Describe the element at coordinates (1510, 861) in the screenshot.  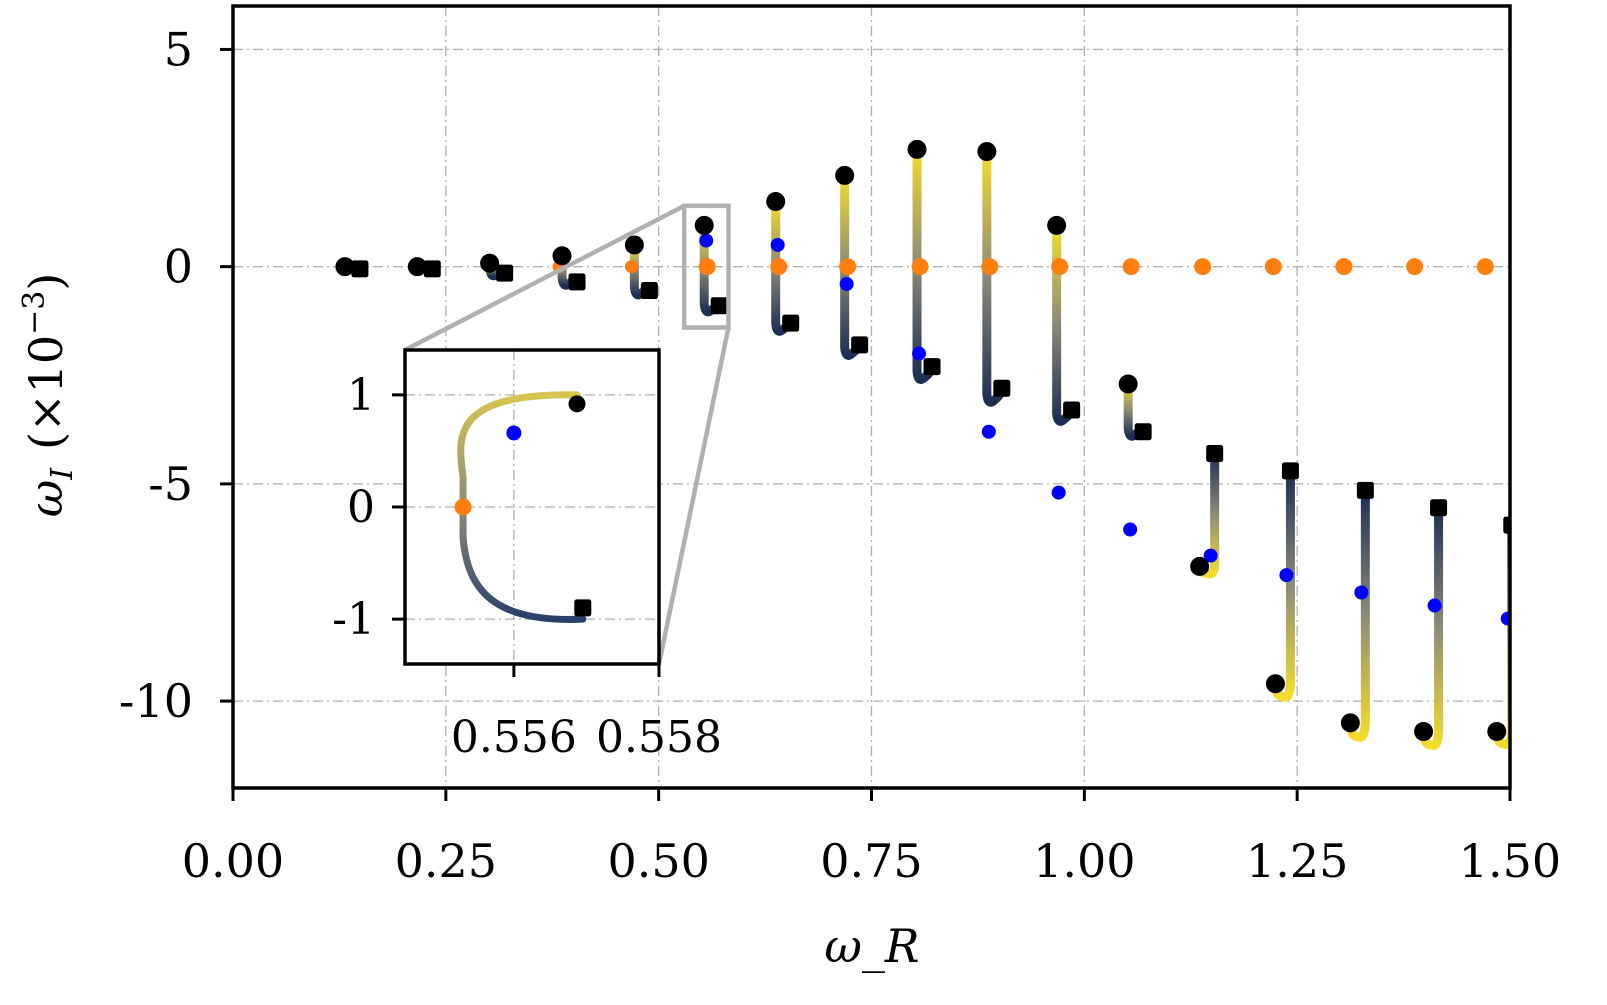
I see `x-tick-label: 1.50` at that location.